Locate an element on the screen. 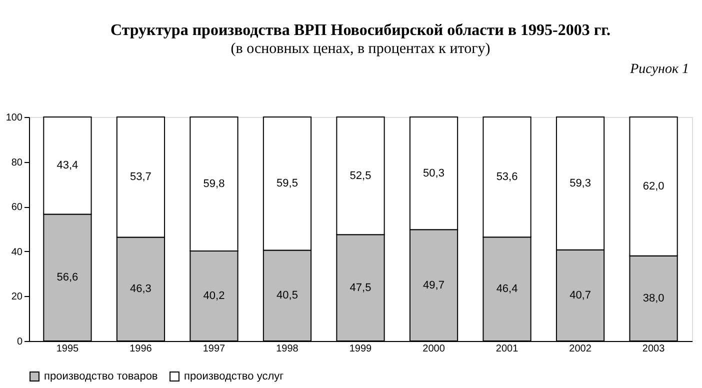  data-label: 56,6 is located at coordinates (67, 278).